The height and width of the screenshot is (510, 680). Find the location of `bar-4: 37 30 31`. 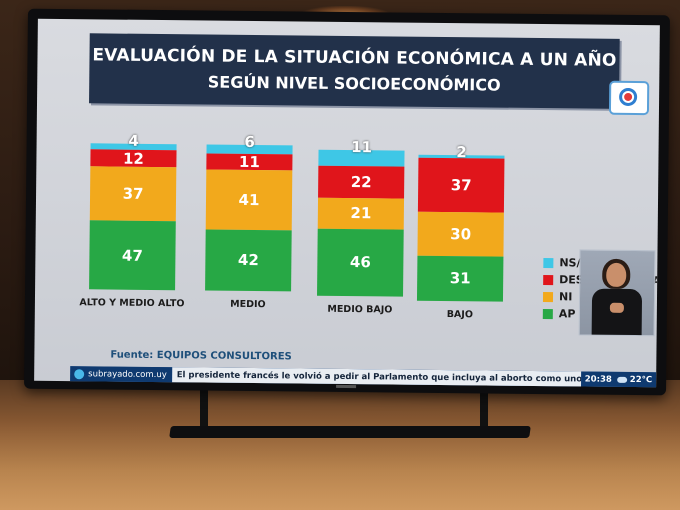

bar-4: 37 30 31 is located at coordinates (460, 228).